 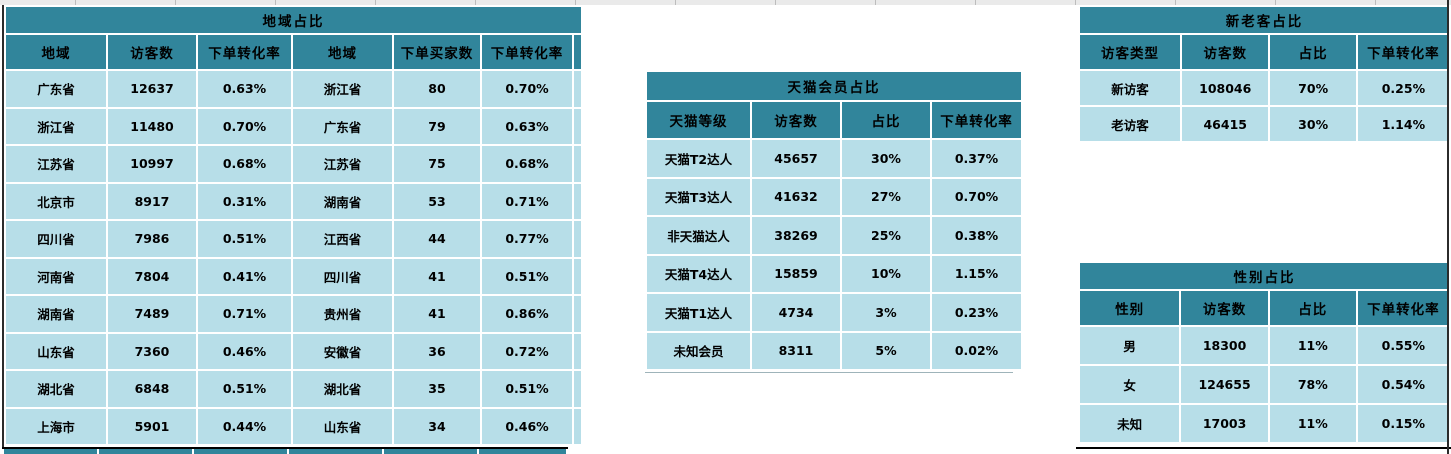 I want to click on table-title: 地域占比, so click(x=293, y=20).